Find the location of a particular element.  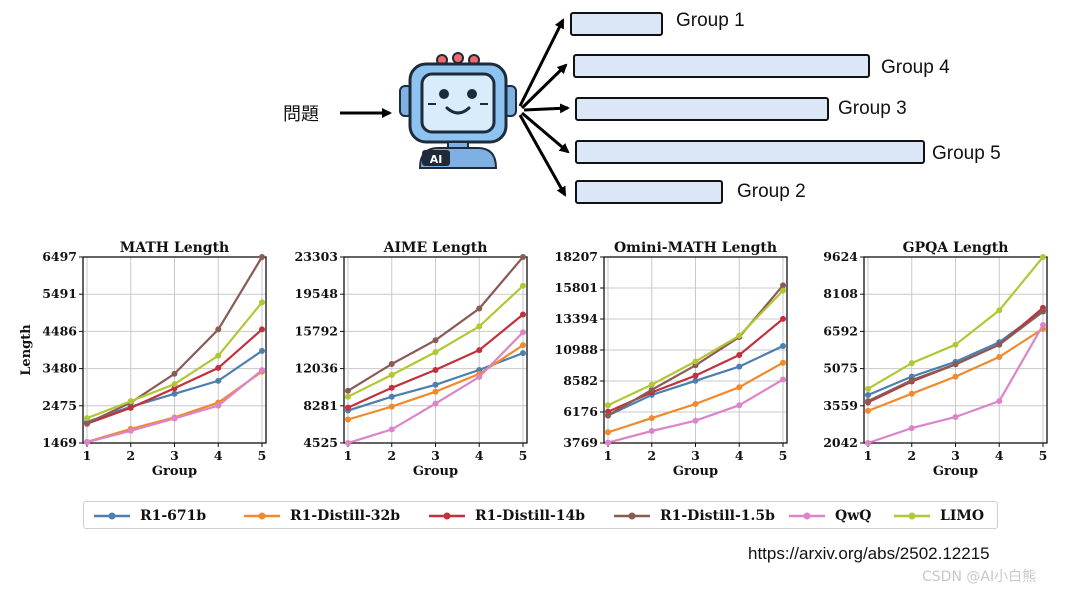

series-R1-671b is located at coordinates (174, 386).